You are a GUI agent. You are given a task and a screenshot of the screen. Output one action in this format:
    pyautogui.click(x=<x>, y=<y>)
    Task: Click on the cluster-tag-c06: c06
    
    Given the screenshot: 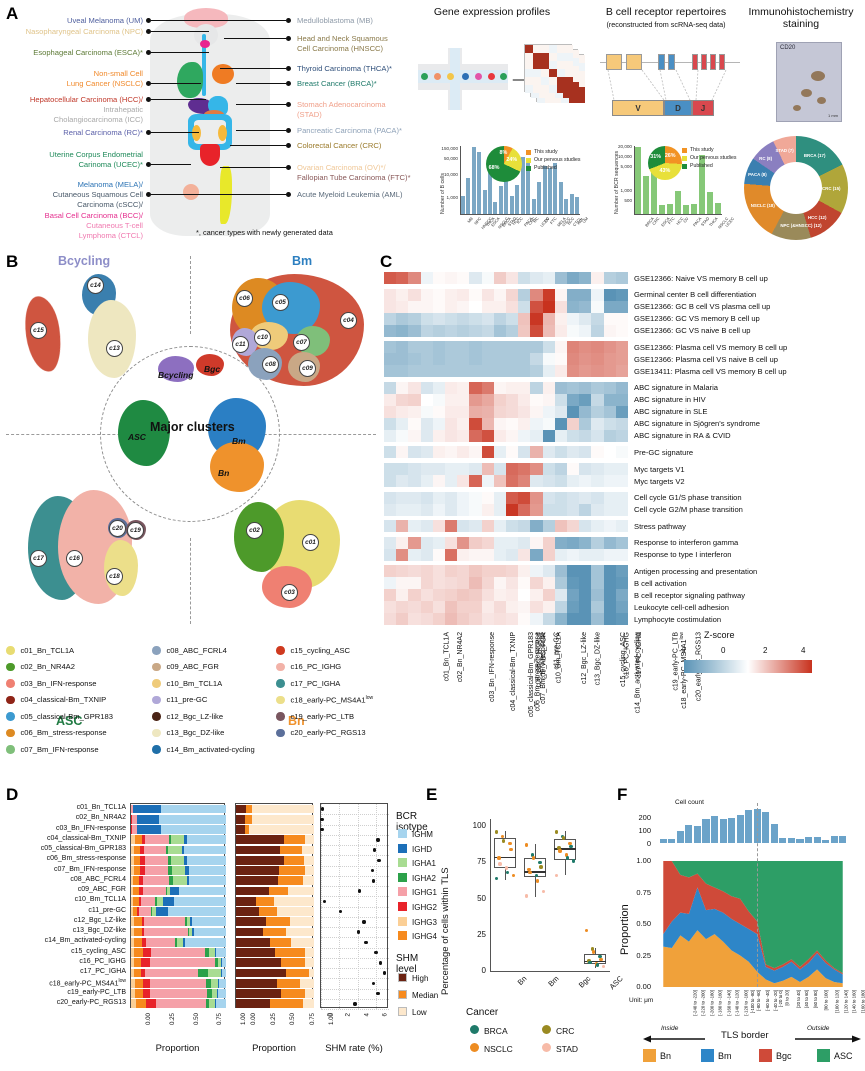 What is the action you would take?
    pyautogui.click(x=244, y=298)
    